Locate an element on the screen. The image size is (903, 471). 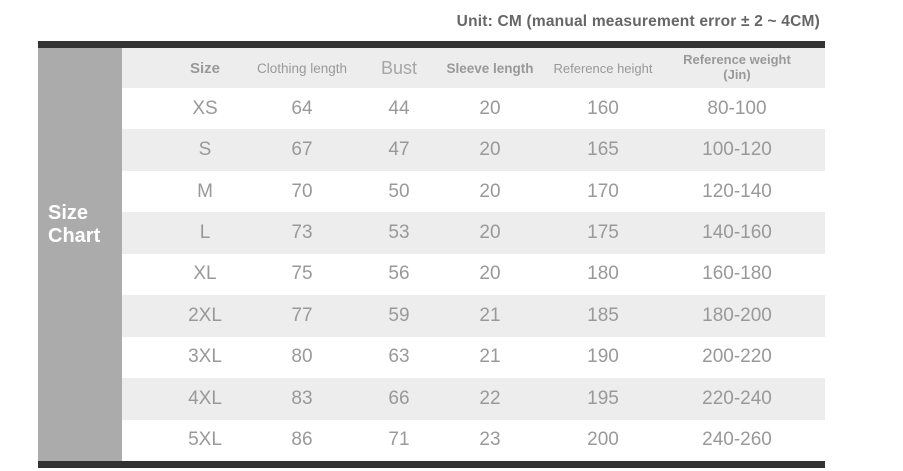
column-header-sleeve-length: Sleeve length is located at coordinates (490, 68).